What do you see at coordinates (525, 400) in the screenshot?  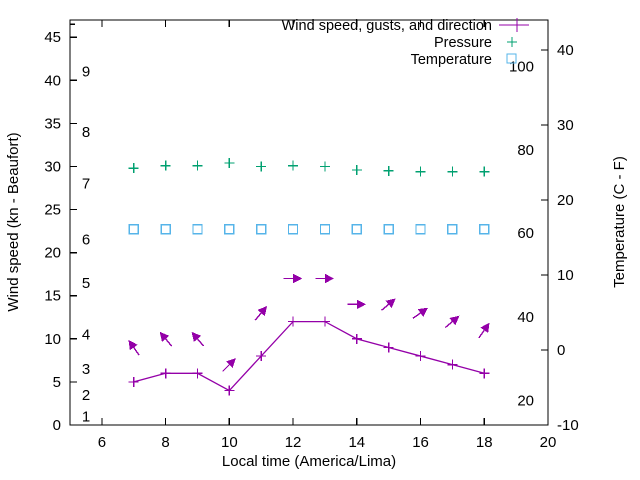 I see `fahrenheit-label: 20` at bounding box center [525, 400].